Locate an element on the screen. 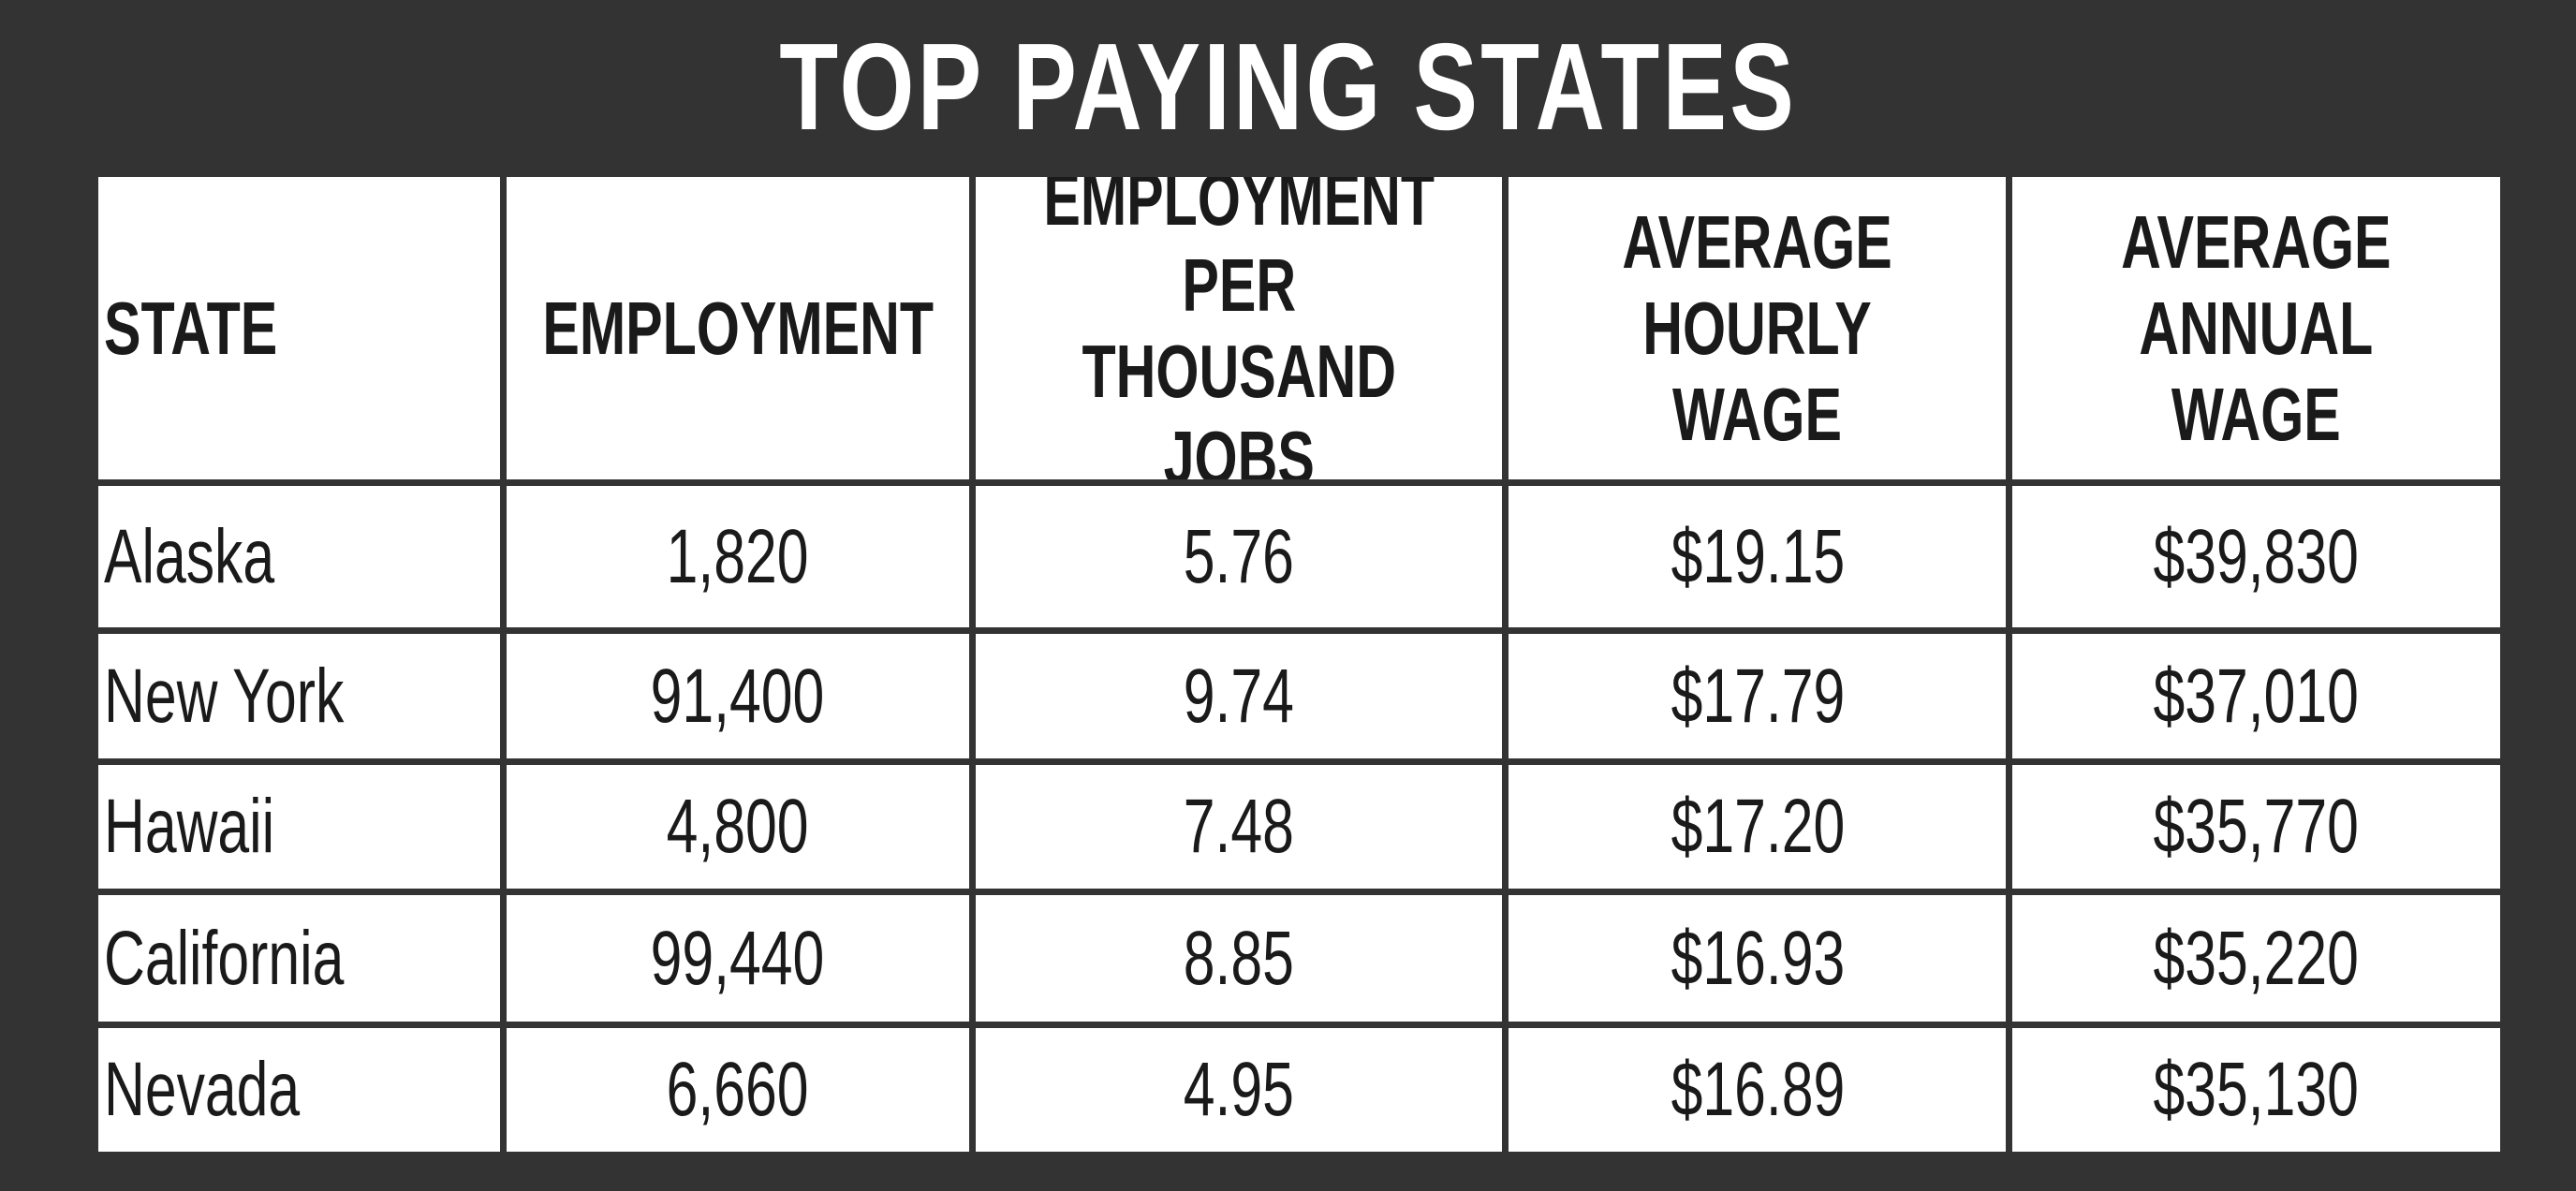 This screenshot has height=1191, width=2576. table-cell-text: $35,220 is located at coordinates (2257, 958).